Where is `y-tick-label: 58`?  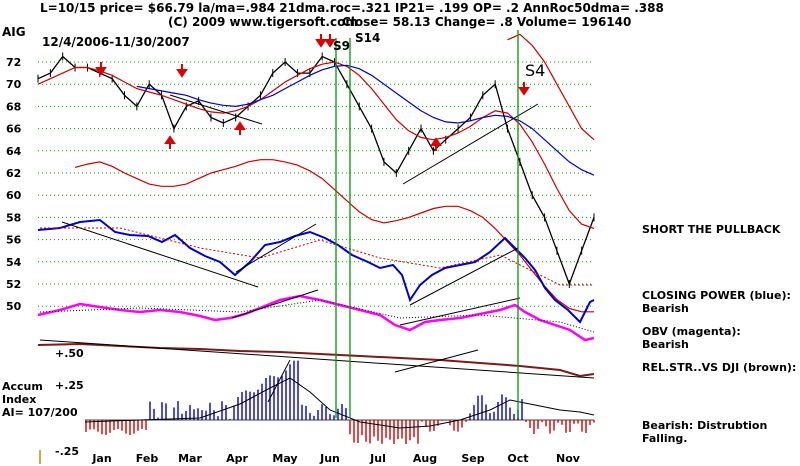 y-tick-label: 58 is located at coordinates (13, 217).